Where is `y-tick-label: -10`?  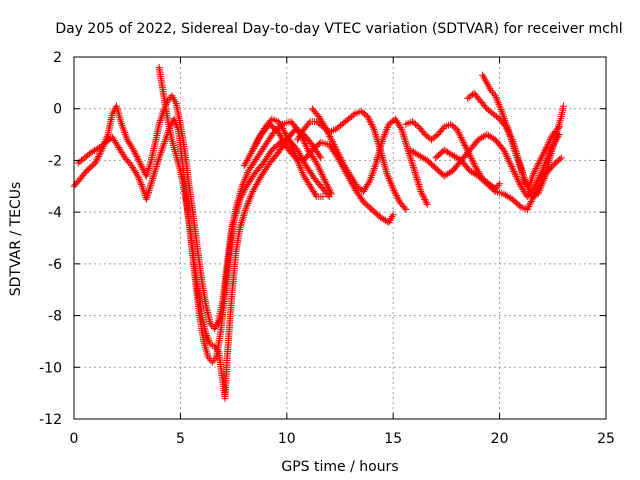 y-tick-label: -10 is located at coordinates (50, 368).